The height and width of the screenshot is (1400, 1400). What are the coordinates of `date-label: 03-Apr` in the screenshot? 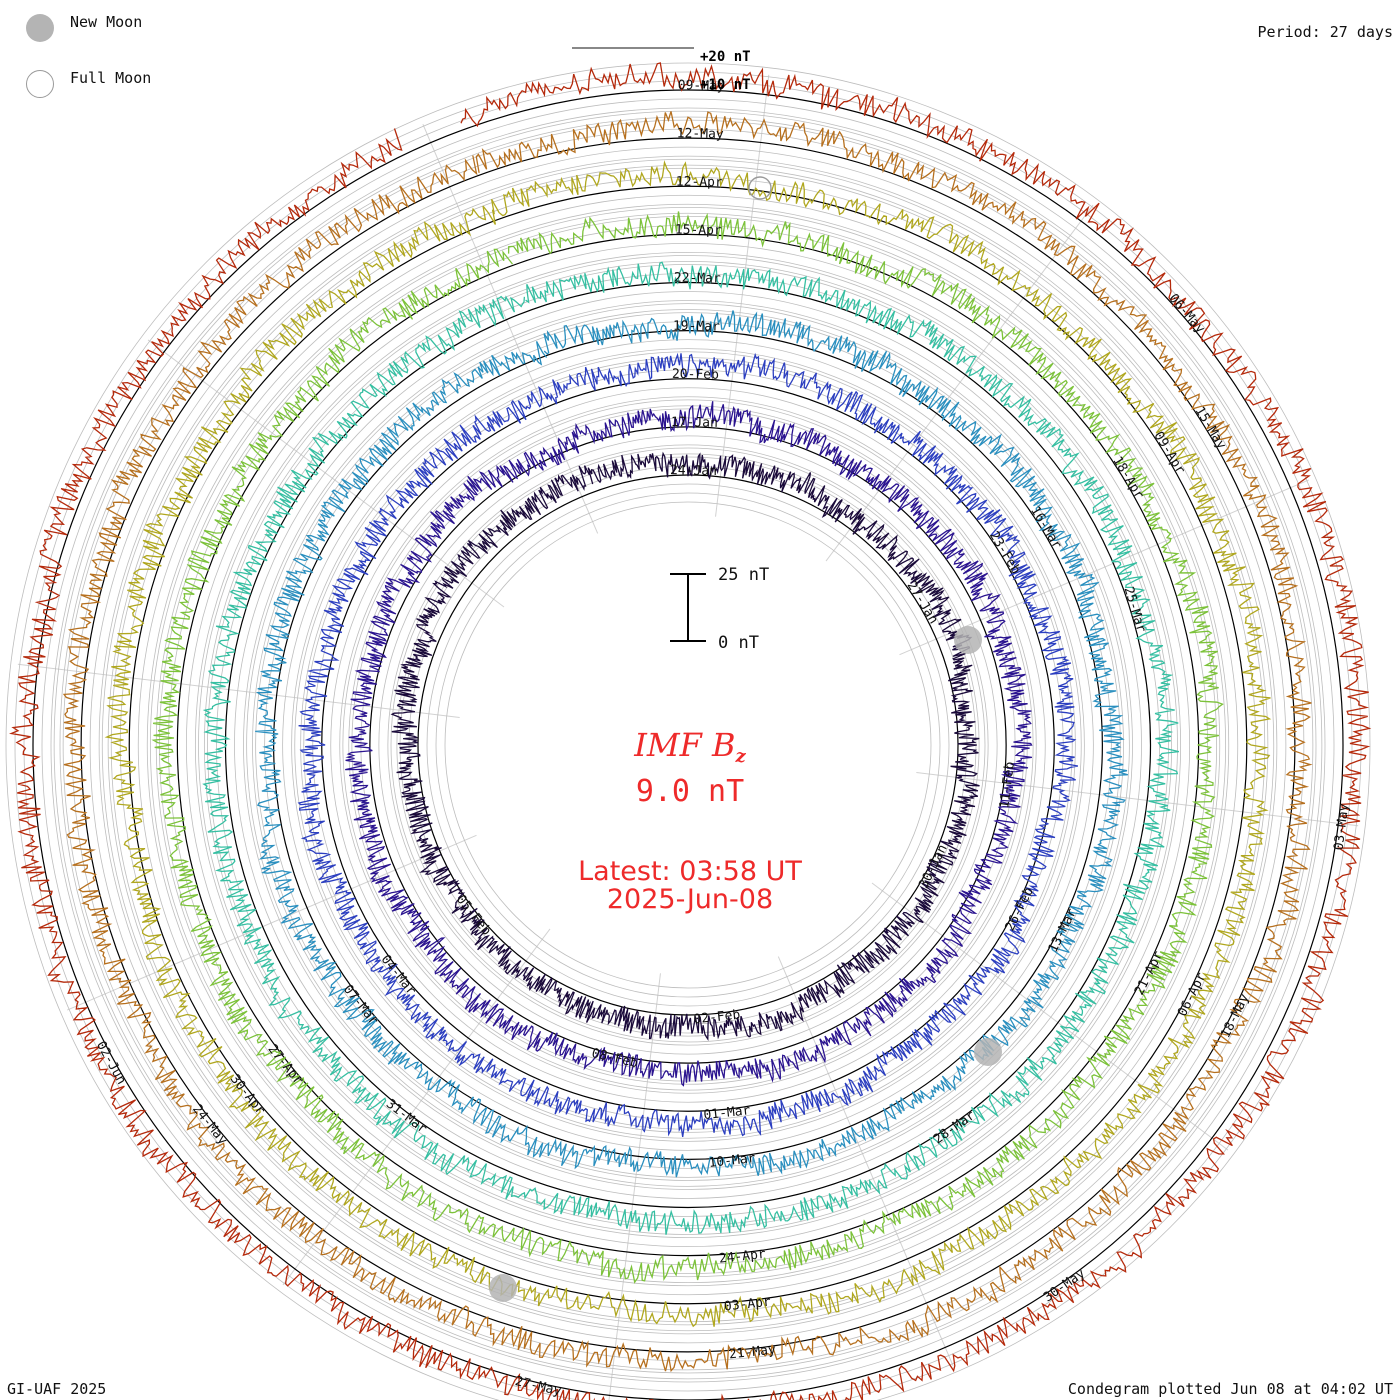 It's located at (747, 1305).